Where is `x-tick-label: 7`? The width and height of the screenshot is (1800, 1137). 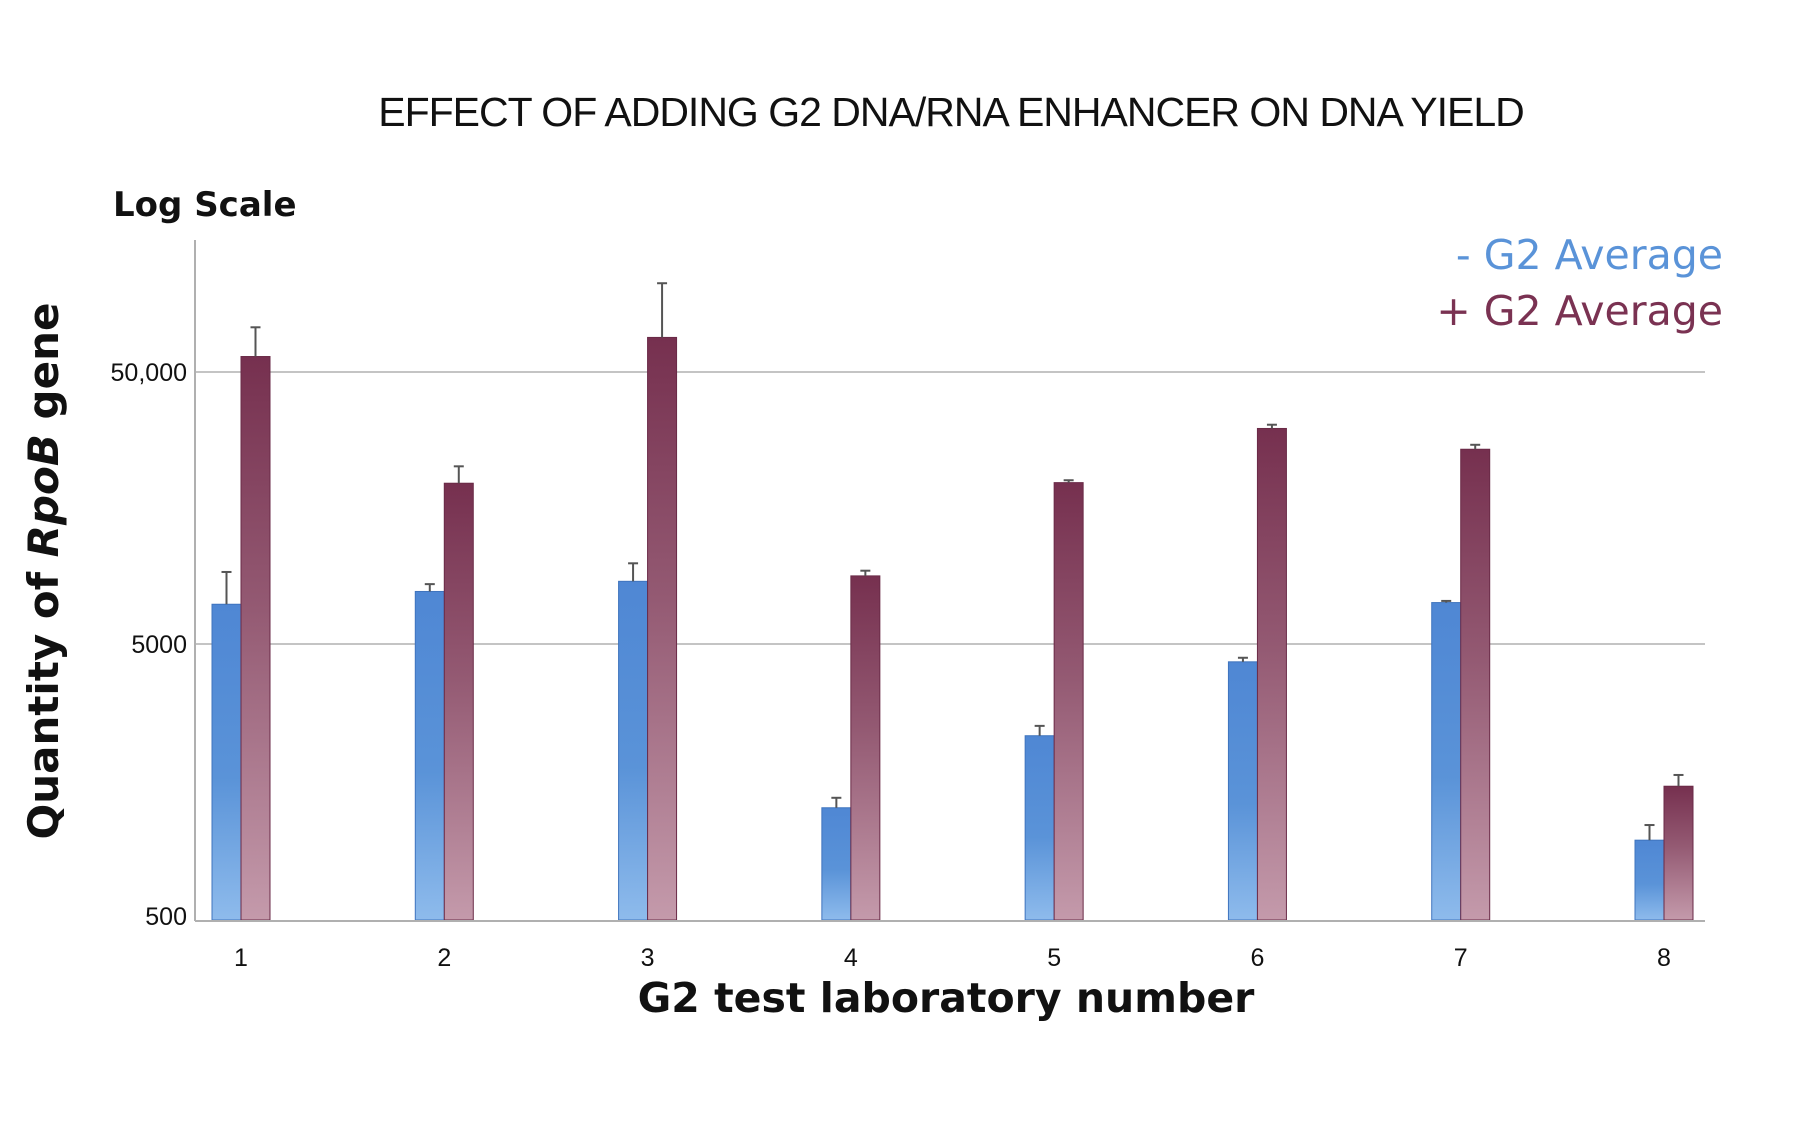 x-tick-label: 7 is located at coordinates (1461, 958).